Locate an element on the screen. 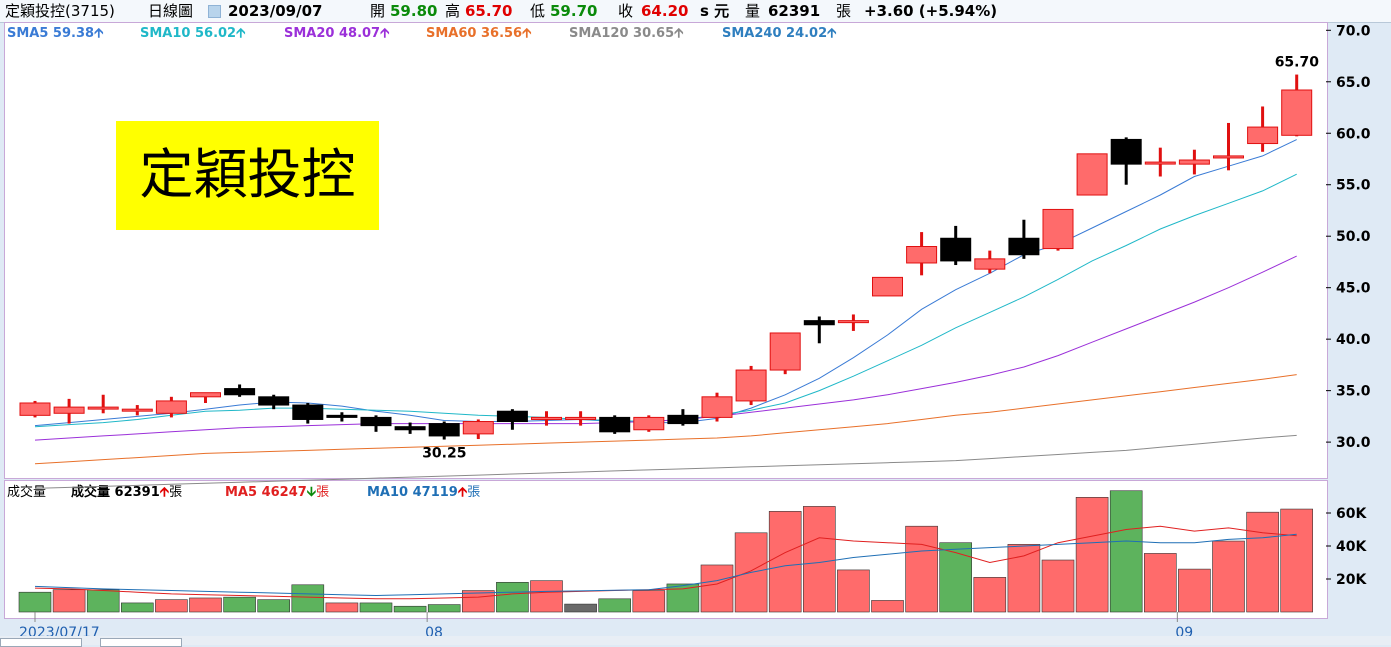 Image resolution: width=1391 pixels, height=647 pixels. sma10-legend-label: SMA10 56.02 is located at coordinates (188, 33).